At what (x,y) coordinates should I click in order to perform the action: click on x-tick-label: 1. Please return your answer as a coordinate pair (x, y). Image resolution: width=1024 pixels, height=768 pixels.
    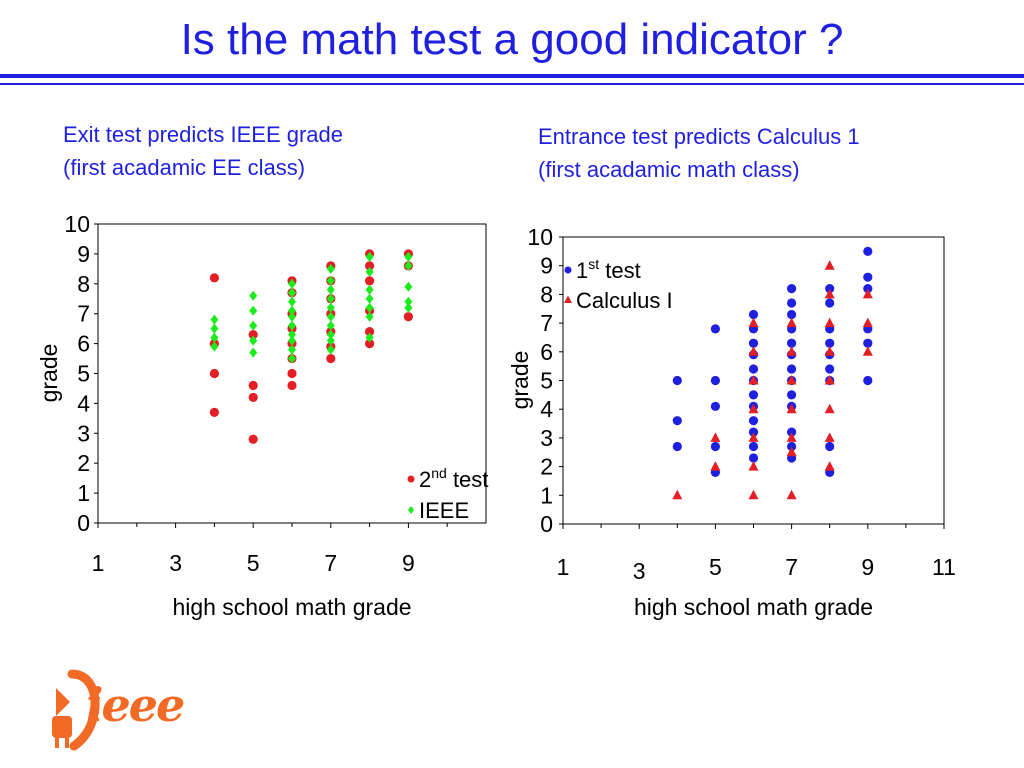
    Looking at the image, I should click on (98, 563).